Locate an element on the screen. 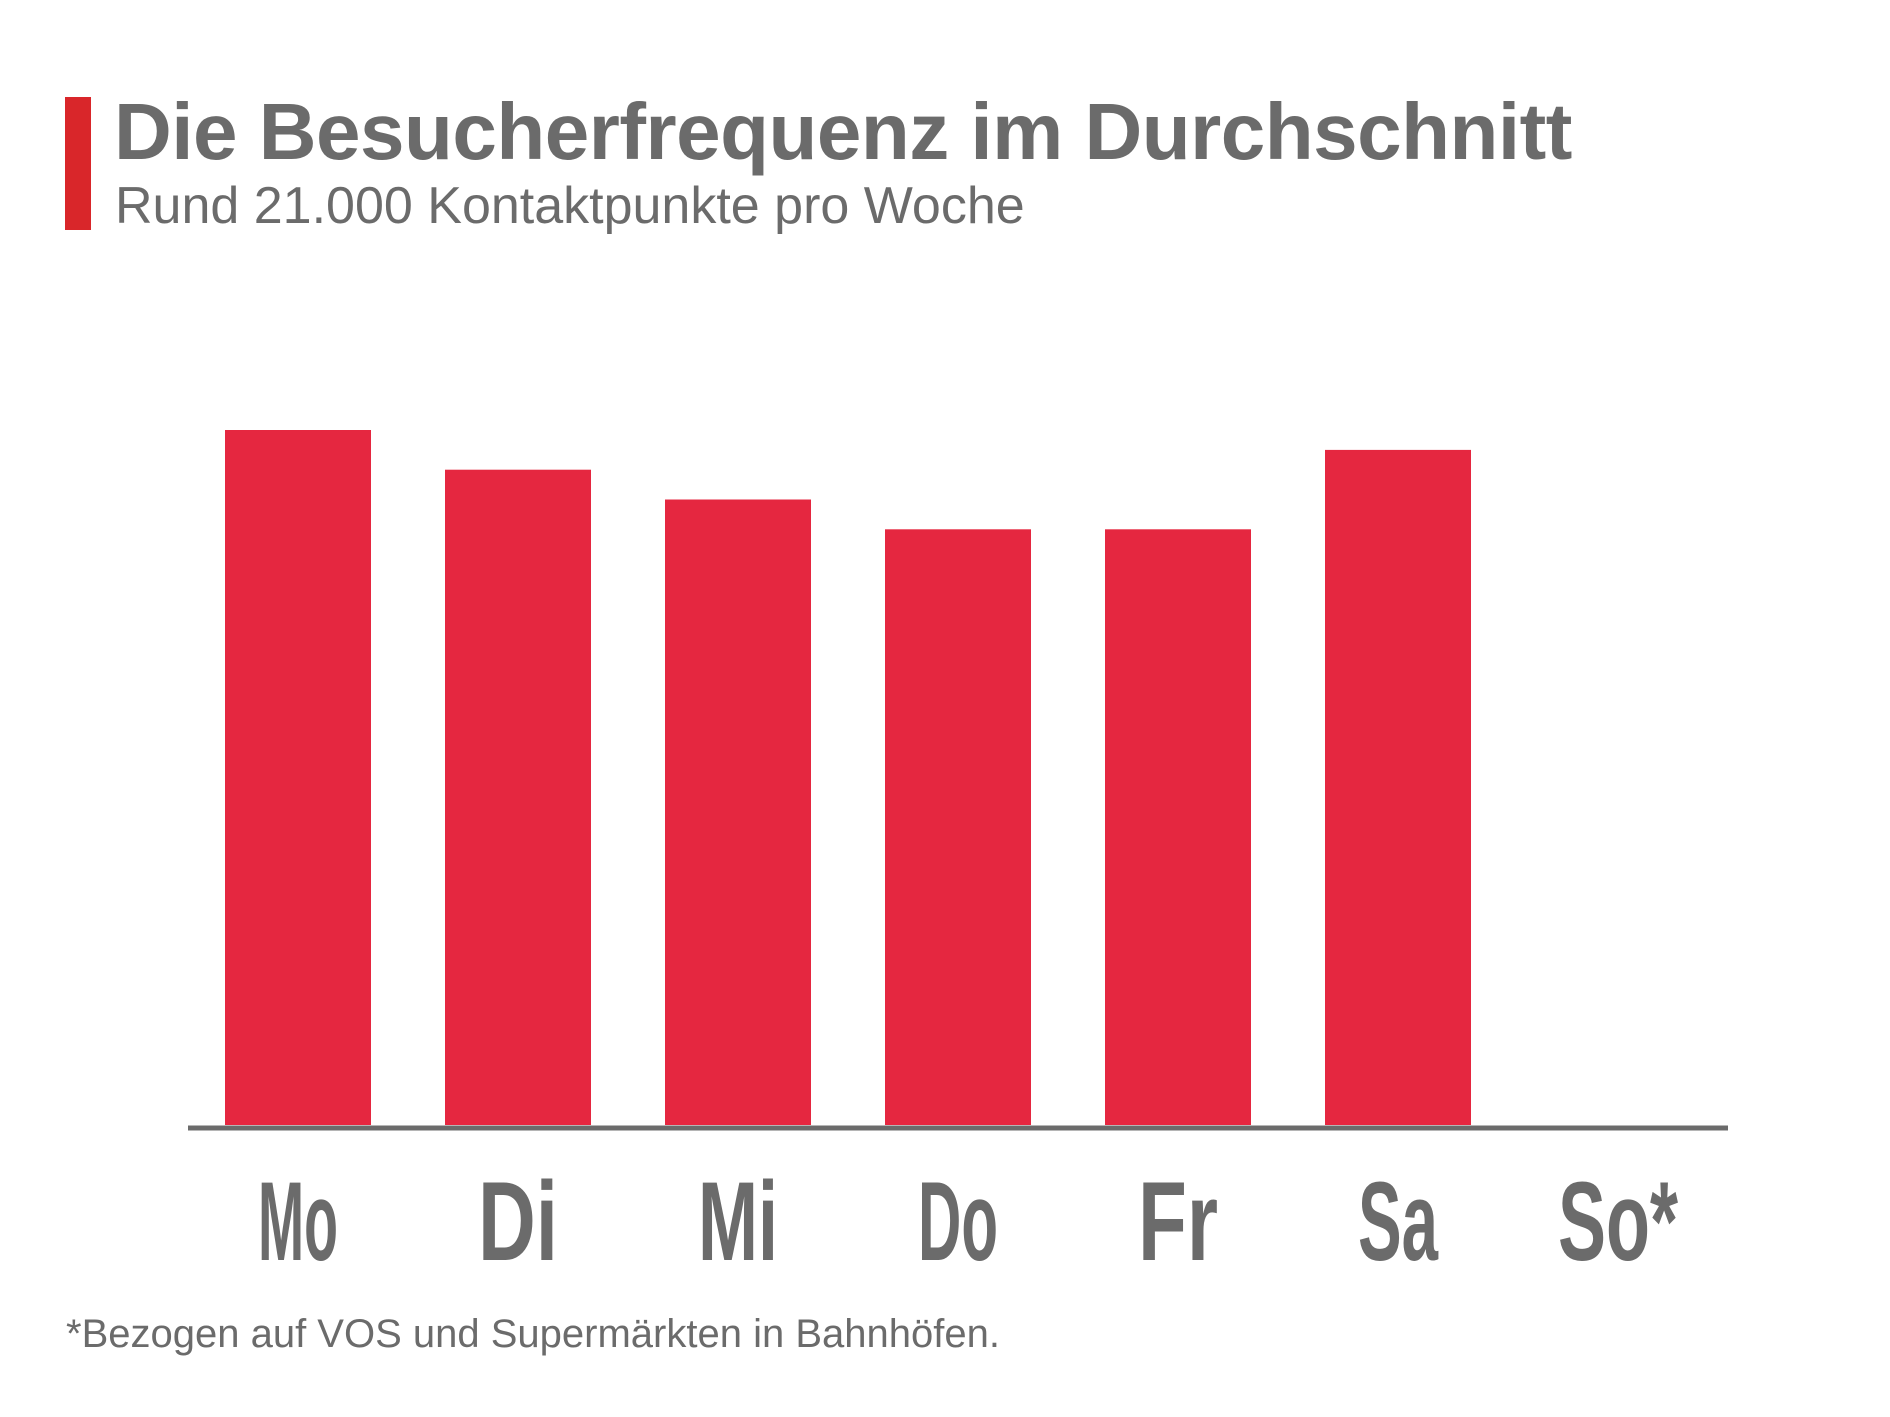 This screenshot has height=1417, width=1890. x-tick-label: Mo is located at coordinates (298, 1221).